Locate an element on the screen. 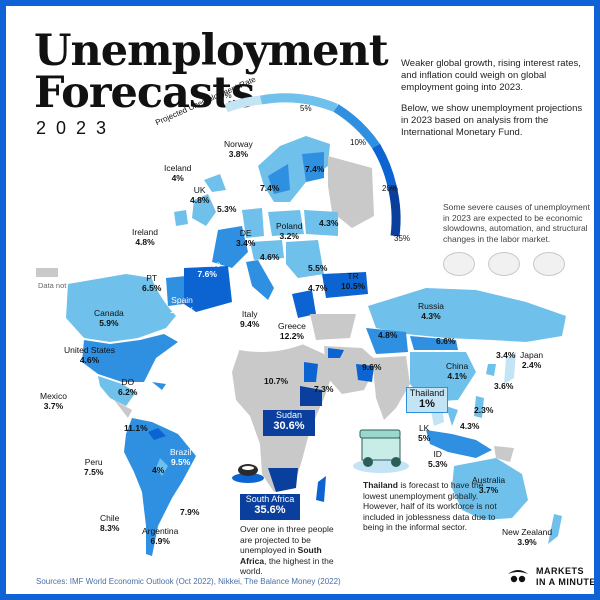 The width and height of the screenshot is (600, 600). egypt-region is located at coordinates (311, 372).